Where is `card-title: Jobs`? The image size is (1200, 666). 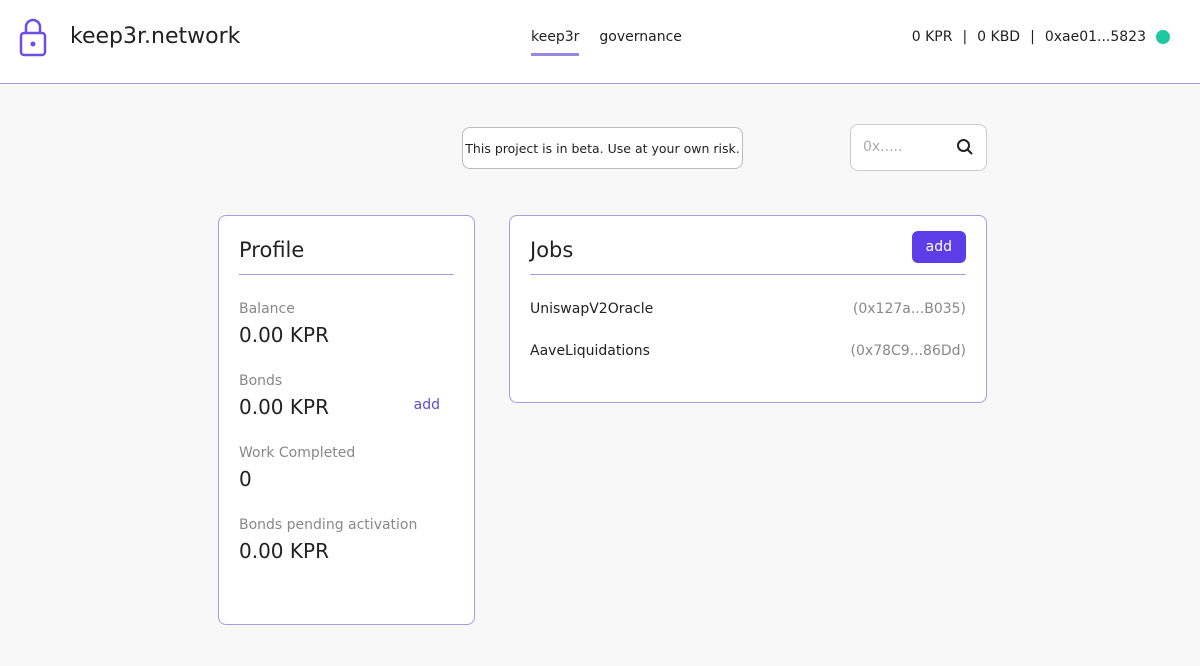 card-title: Jobs is located at coordinates (748, 256).